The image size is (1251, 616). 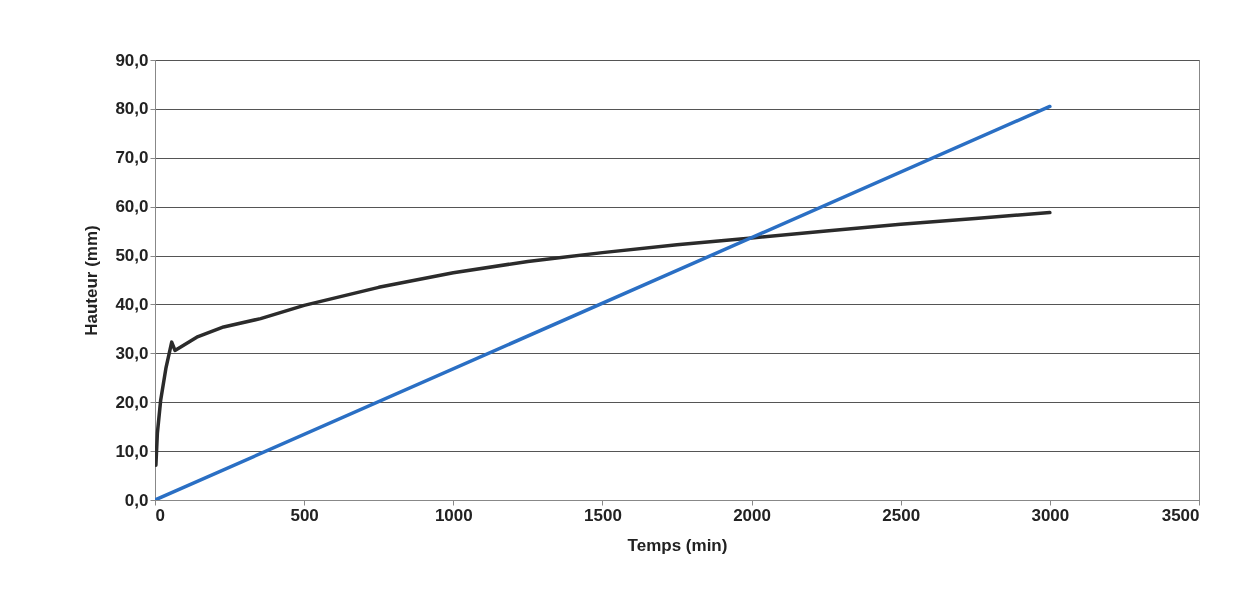 What do you see at coordinates (132, 60) in the screenshot?
I see `y-tick-label: 90,0` at bounding box center [132, 60].